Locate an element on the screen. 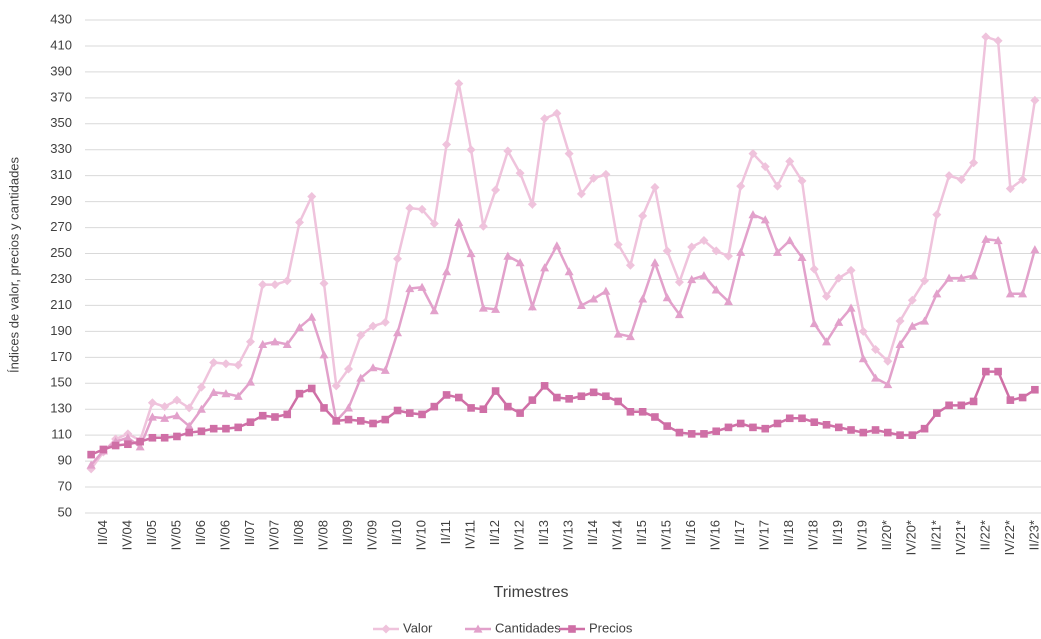 The height and width of the screenshot is (639, 1041). legend-label: Cantidades is located at coordinates (528, 627).